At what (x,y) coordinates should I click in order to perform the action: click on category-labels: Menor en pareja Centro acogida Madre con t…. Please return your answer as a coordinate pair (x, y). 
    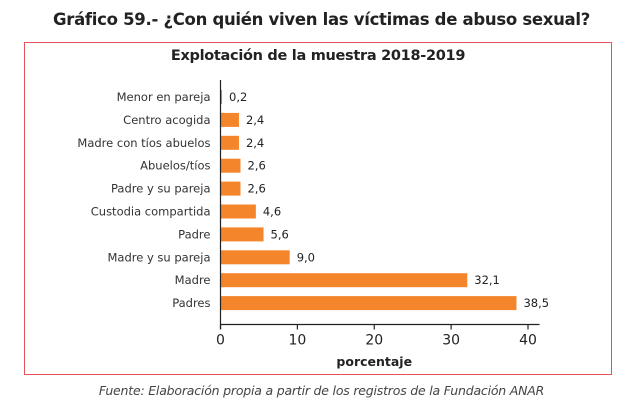
    Looking at the image, I should click on (143, 200).